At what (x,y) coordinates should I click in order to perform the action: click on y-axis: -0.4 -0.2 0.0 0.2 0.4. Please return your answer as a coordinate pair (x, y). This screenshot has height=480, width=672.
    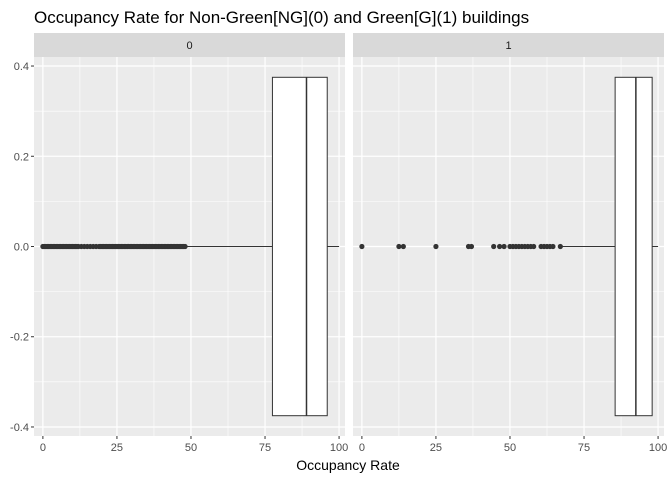
    Looking at the image, I should click on (22, 247).